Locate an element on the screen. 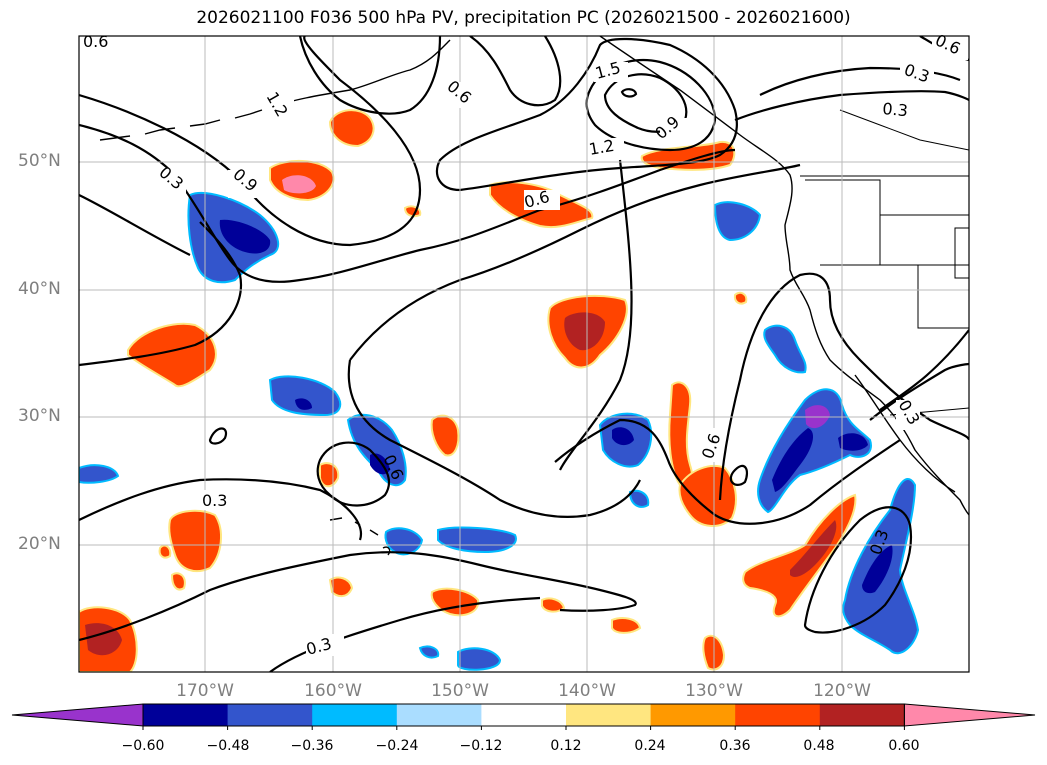 This screenshot has width=1047, height=765. lat-label-30n: 30°N is located at coordinates (39, 416).